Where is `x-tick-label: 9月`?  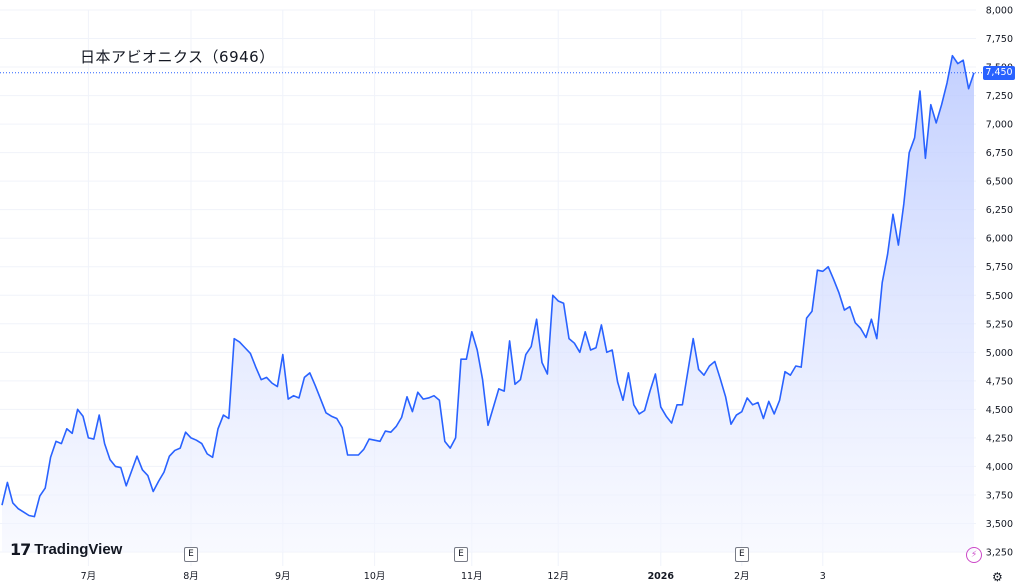
x-tick-label: 9月 is located at coordinates (283, 576).